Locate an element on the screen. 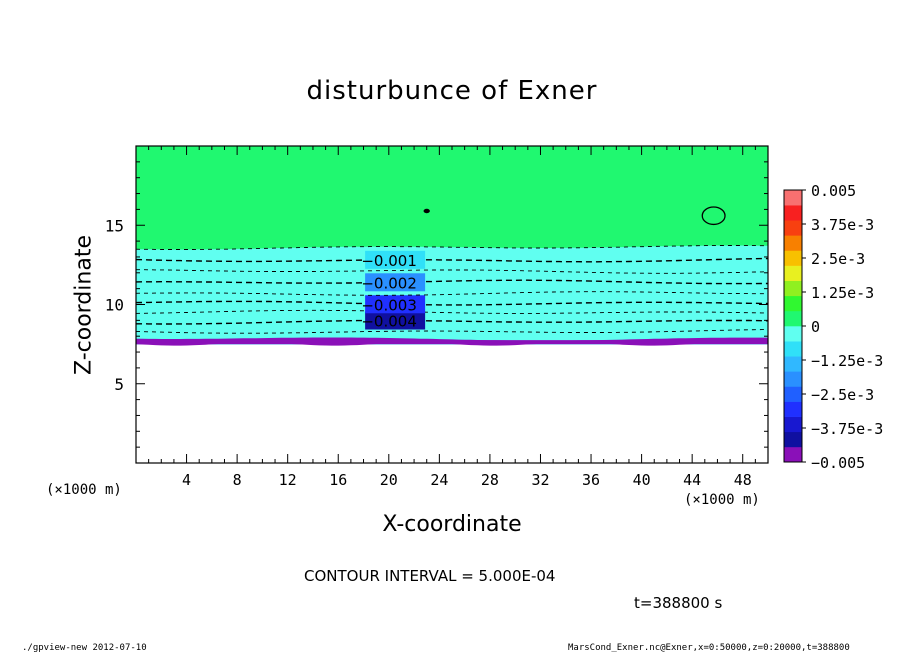 The image size is (904, 654). colorbar-tick-label: −2.5e-3 is located at coordinates (842, 395).